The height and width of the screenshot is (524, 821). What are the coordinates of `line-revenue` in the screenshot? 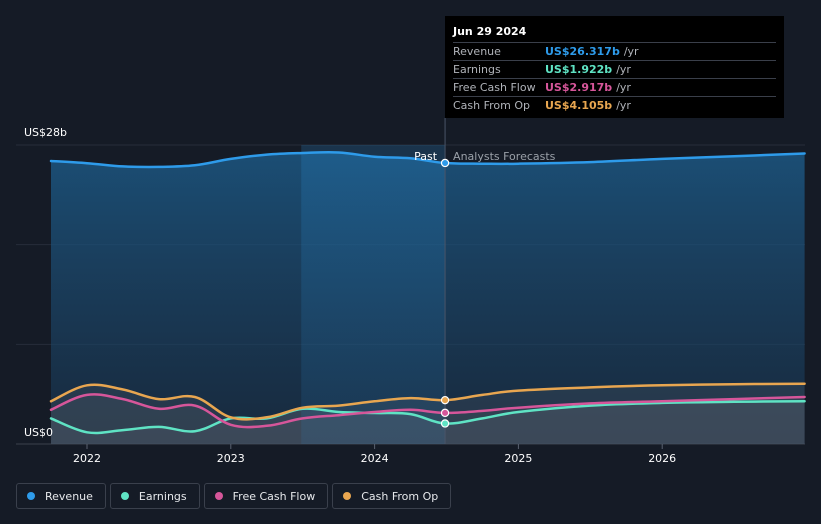 It's located at (427, 159).